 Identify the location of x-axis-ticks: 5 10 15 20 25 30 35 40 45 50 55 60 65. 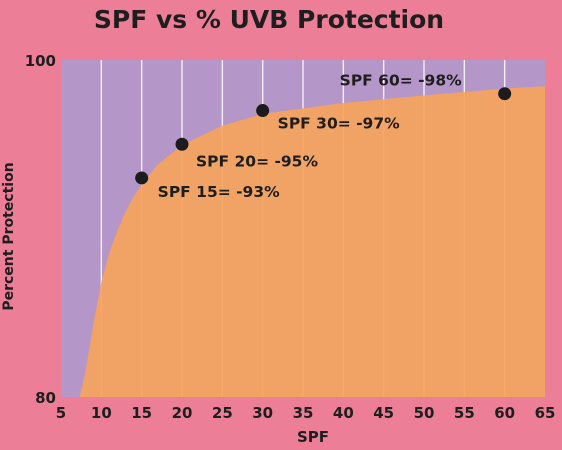
(306, 413).